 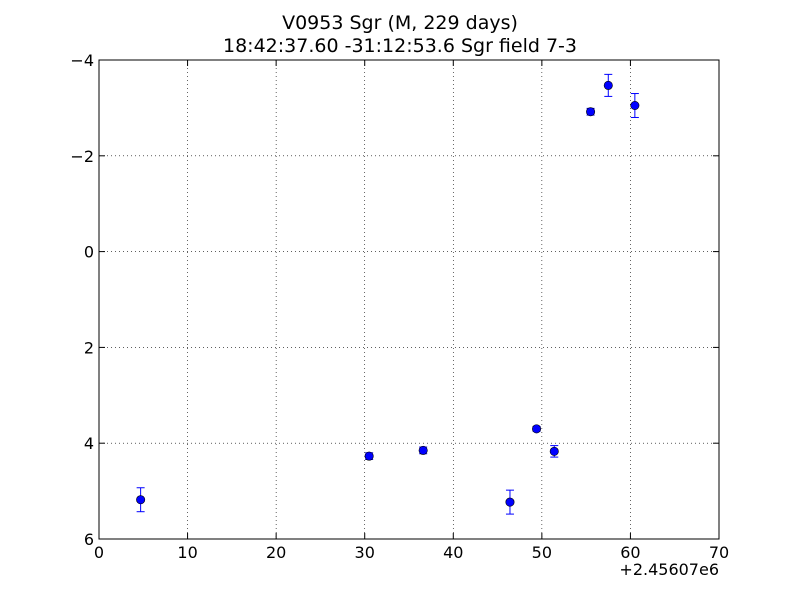 I want to click on x-tick-label: 0, so click(x=99, y=552).